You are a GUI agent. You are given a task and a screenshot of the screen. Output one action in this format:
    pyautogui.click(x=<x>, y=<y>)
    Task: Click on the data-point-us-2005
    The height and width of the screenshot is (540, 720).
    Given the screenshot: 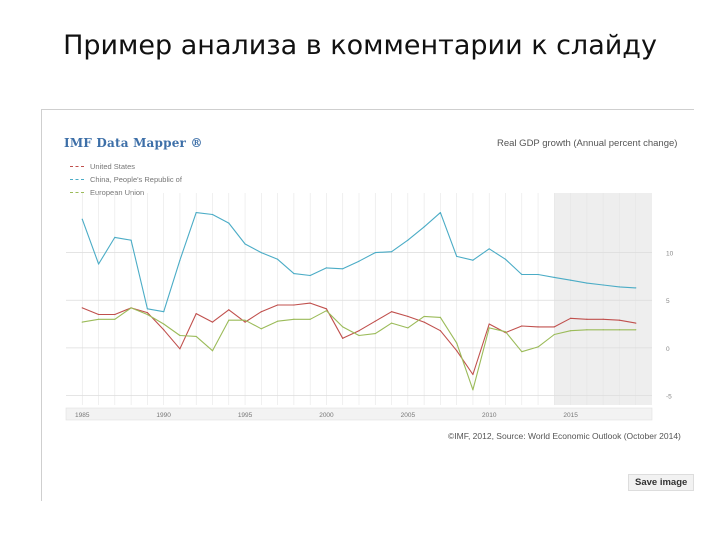 What is the action you would take?
    pyautogui.click(x=408, y=316)
    